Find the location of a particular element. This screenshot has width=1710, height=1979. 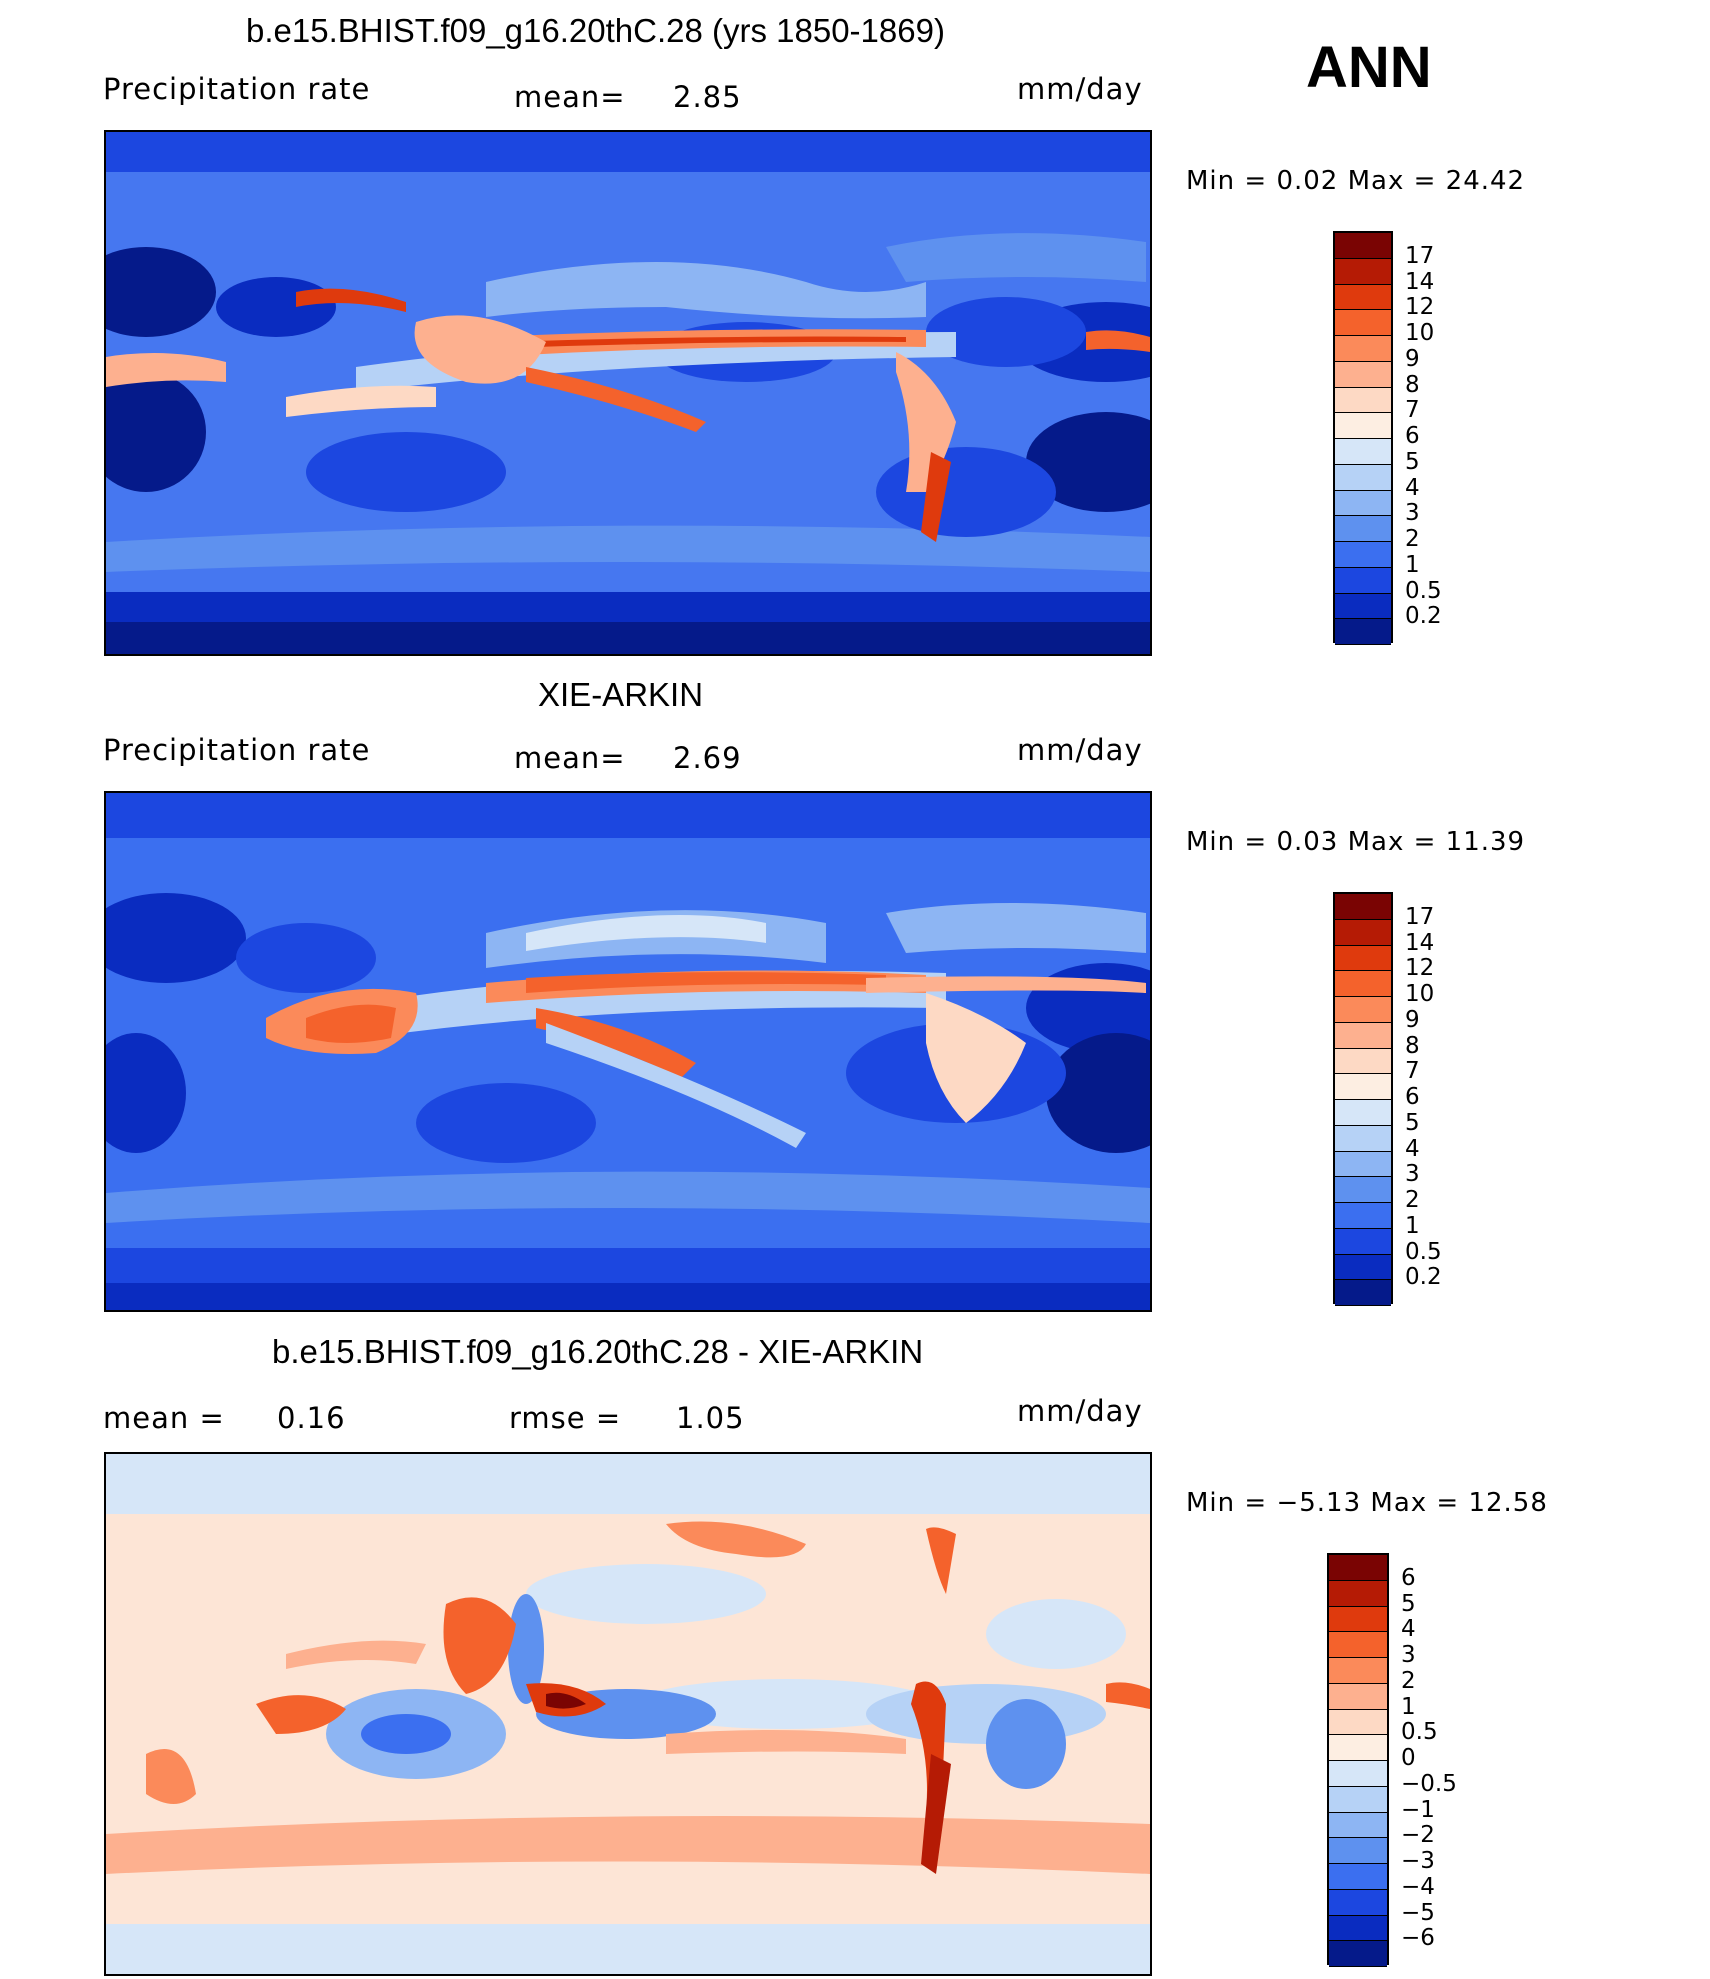

panel-2-title: XIE-ARKIN is located at coordinates (621, 694).